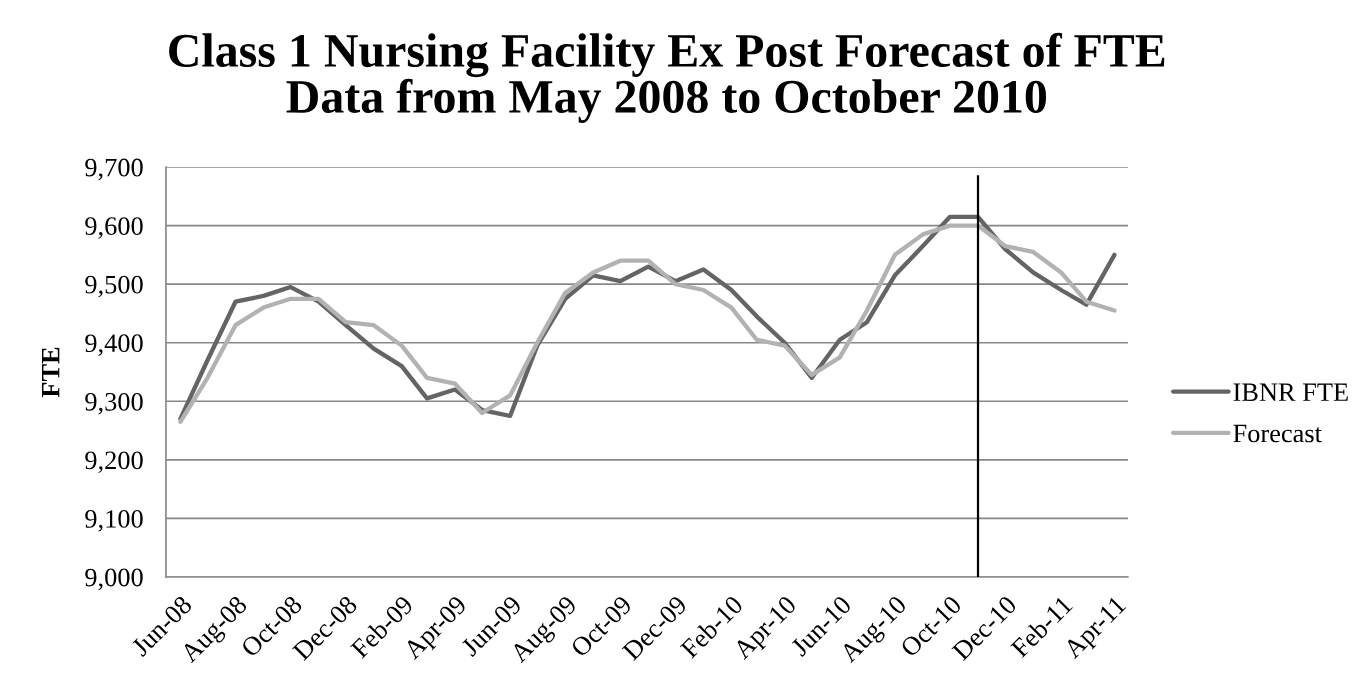 The width and height of the screenshot is (1358, 689). I want to click on y-tick-label: 9,400, so click(114, 345).